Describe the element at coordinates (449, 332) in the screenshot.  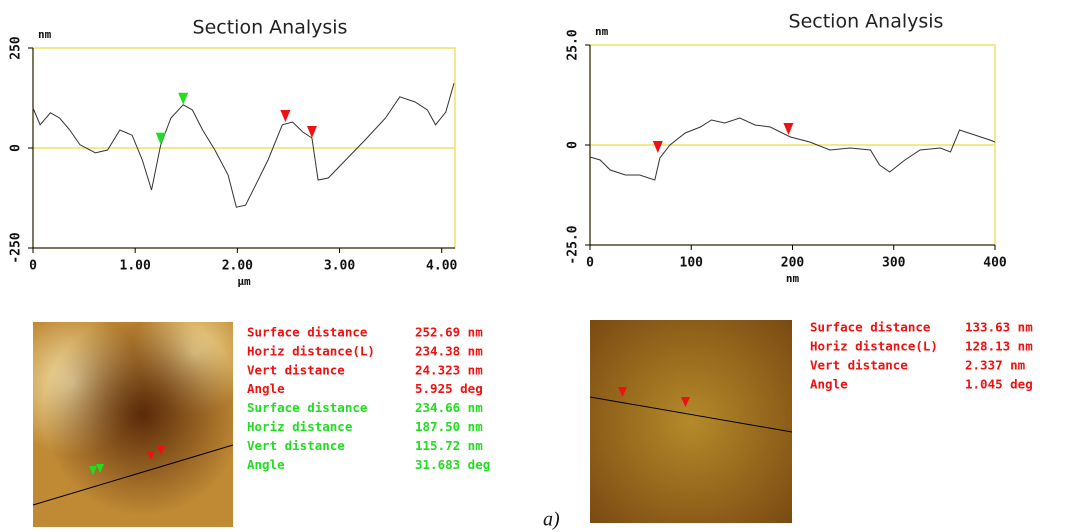
I see `measurement-value: 252.69 nm` at that location.